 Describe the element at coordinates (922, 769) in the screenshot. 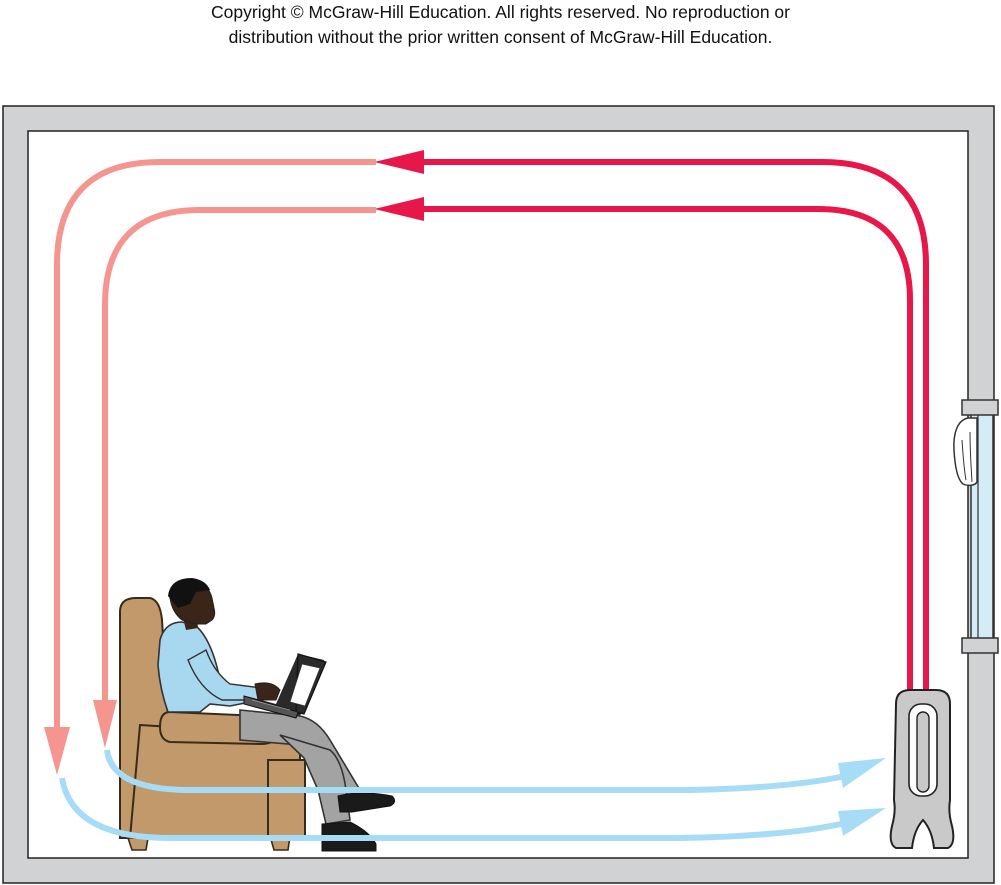

I see `radiator-icon` at that location.